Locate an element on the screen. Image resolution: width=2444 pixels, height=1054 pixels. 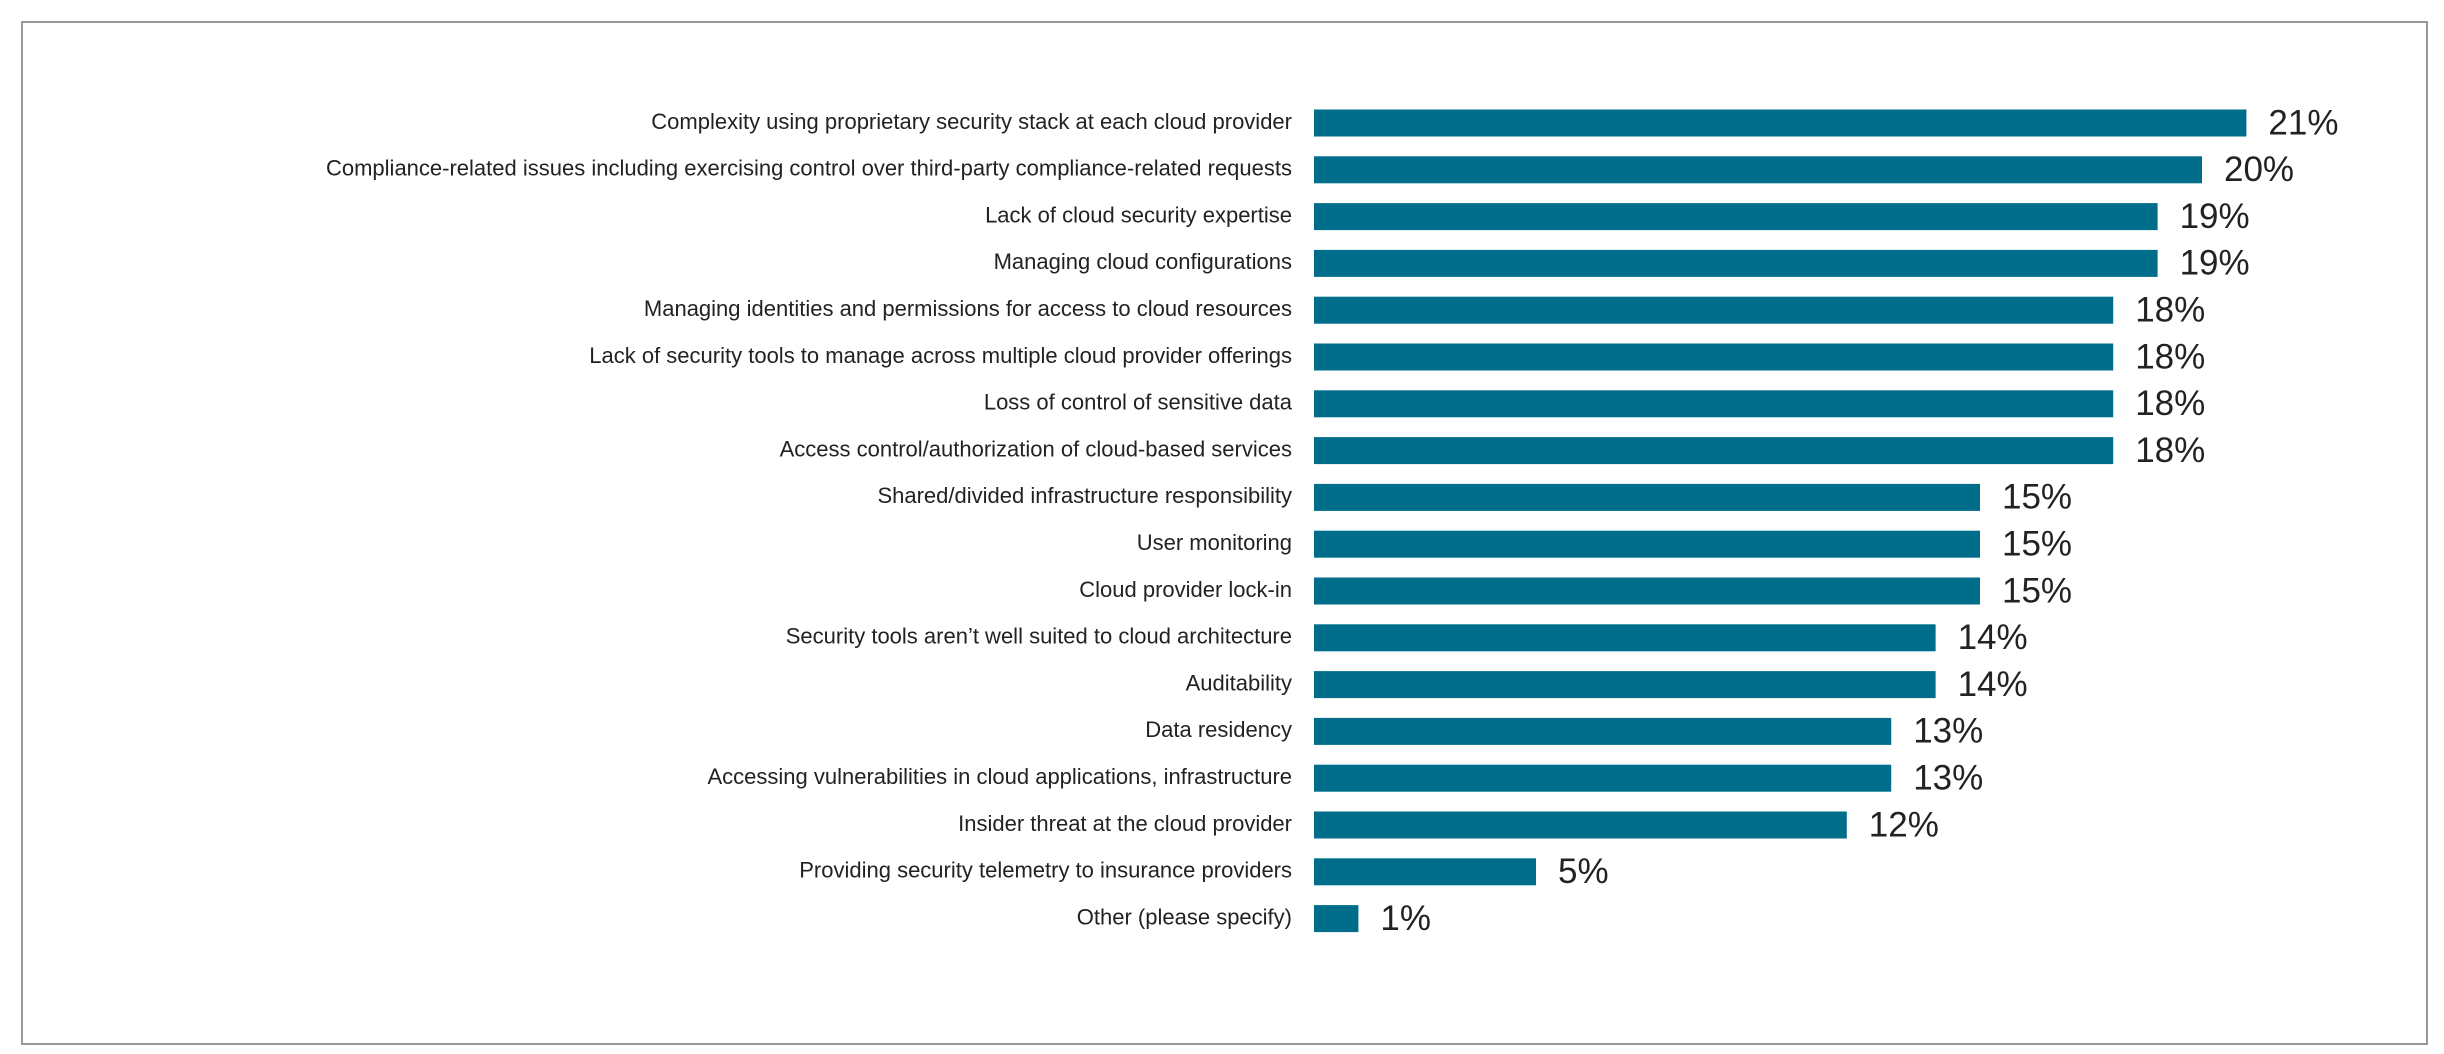
value-label: 5% is located at coordinates (1583, 871).